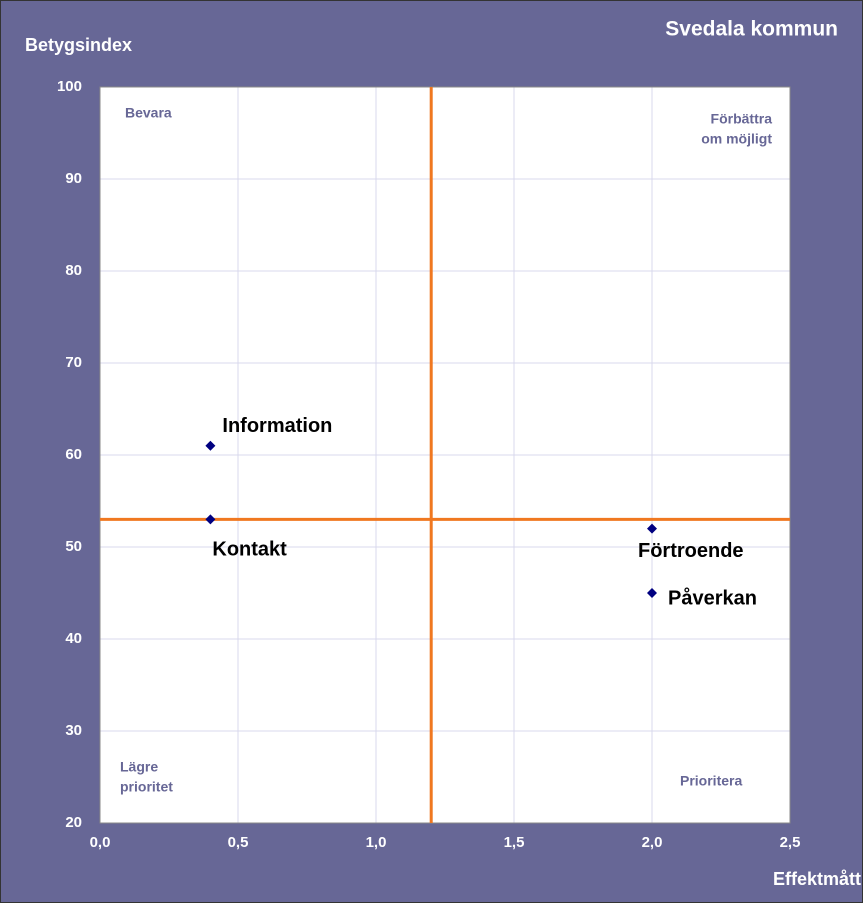 This screenshot has height=903, width=863. What do you see at coordinates (712, 597) in the screenshot?
I see `point-label: Påverkan` at bounding box center [712, 597].